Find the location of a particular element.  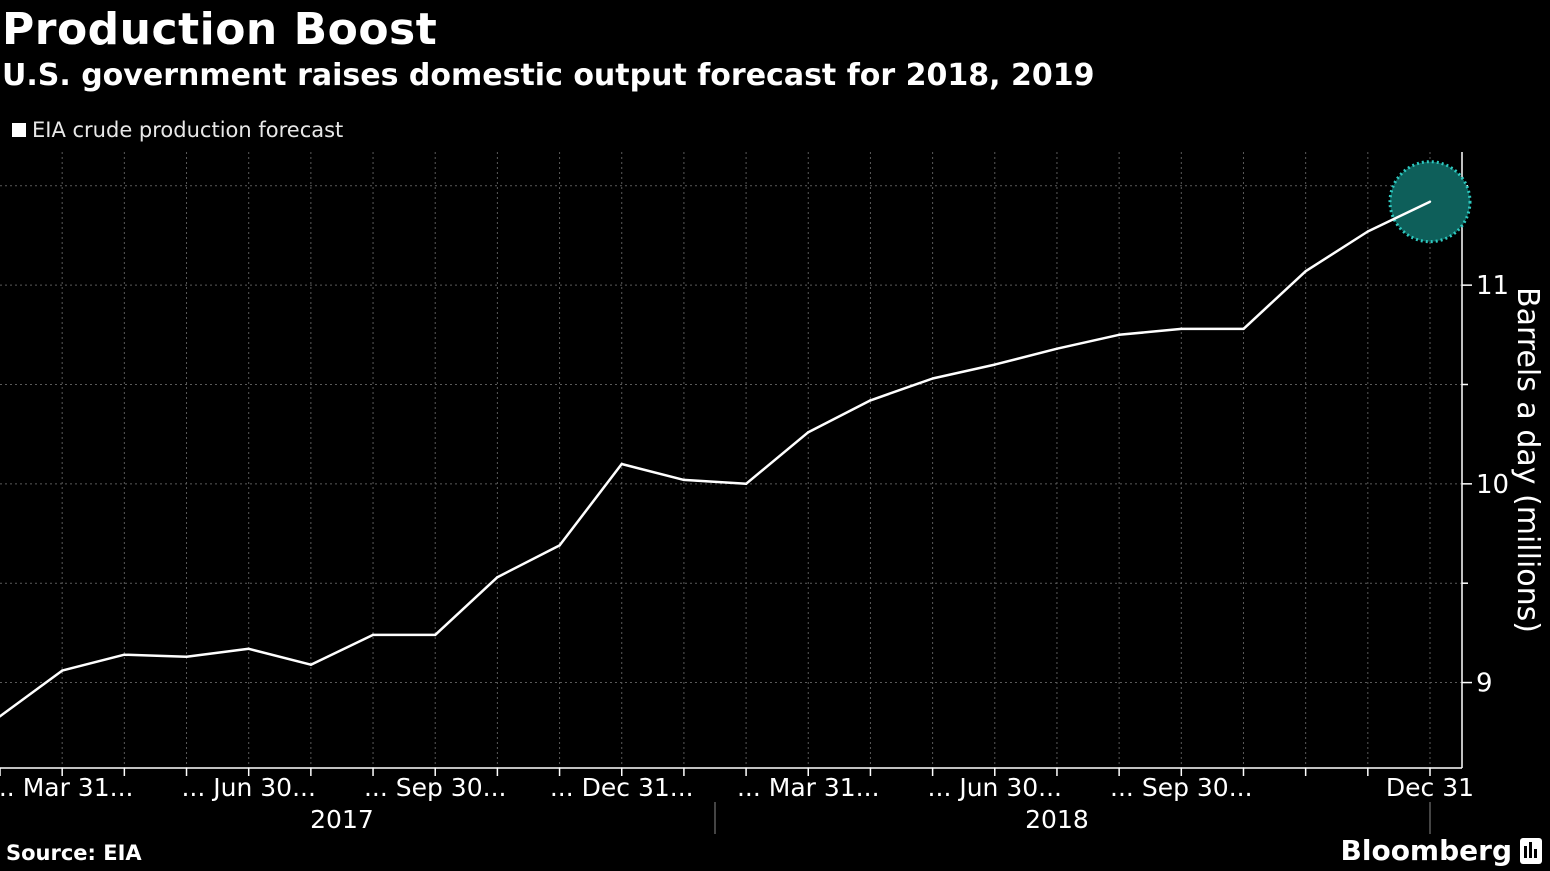

source-note: Source: EIA is located at coordinates (74, 853).